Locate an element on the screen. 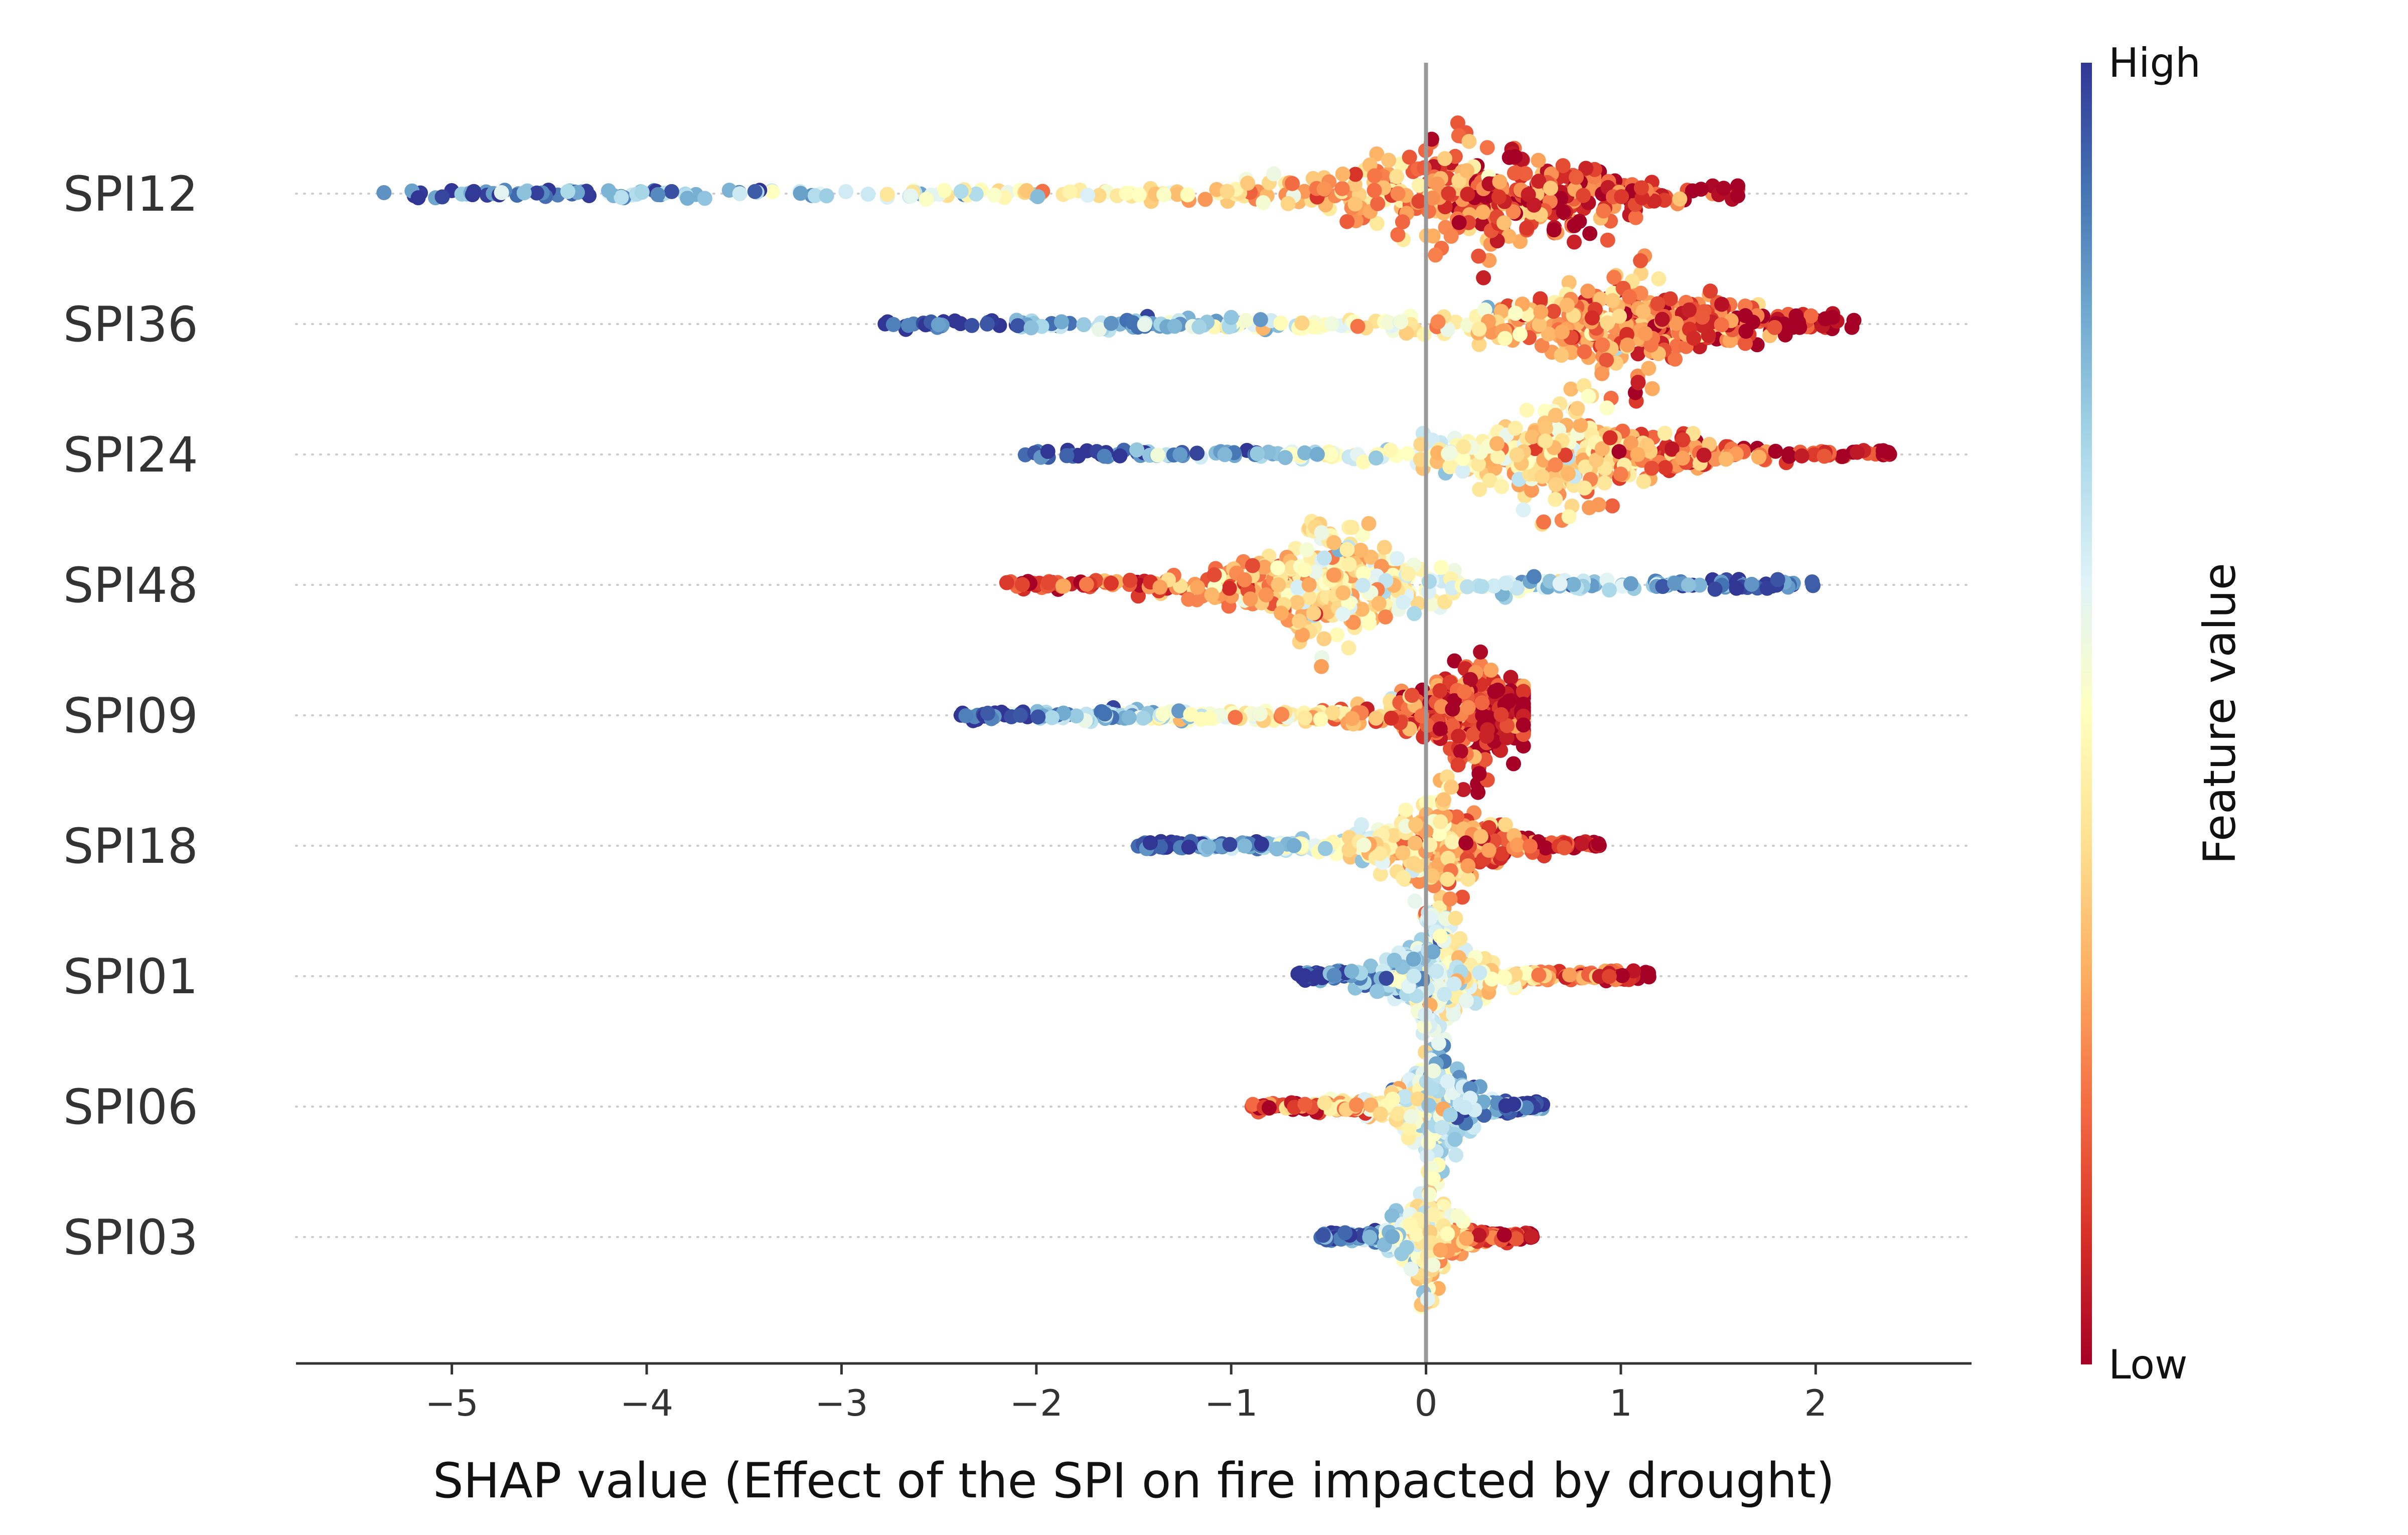  colorbar-title: Feature value is located at coordinates (2219, 713).